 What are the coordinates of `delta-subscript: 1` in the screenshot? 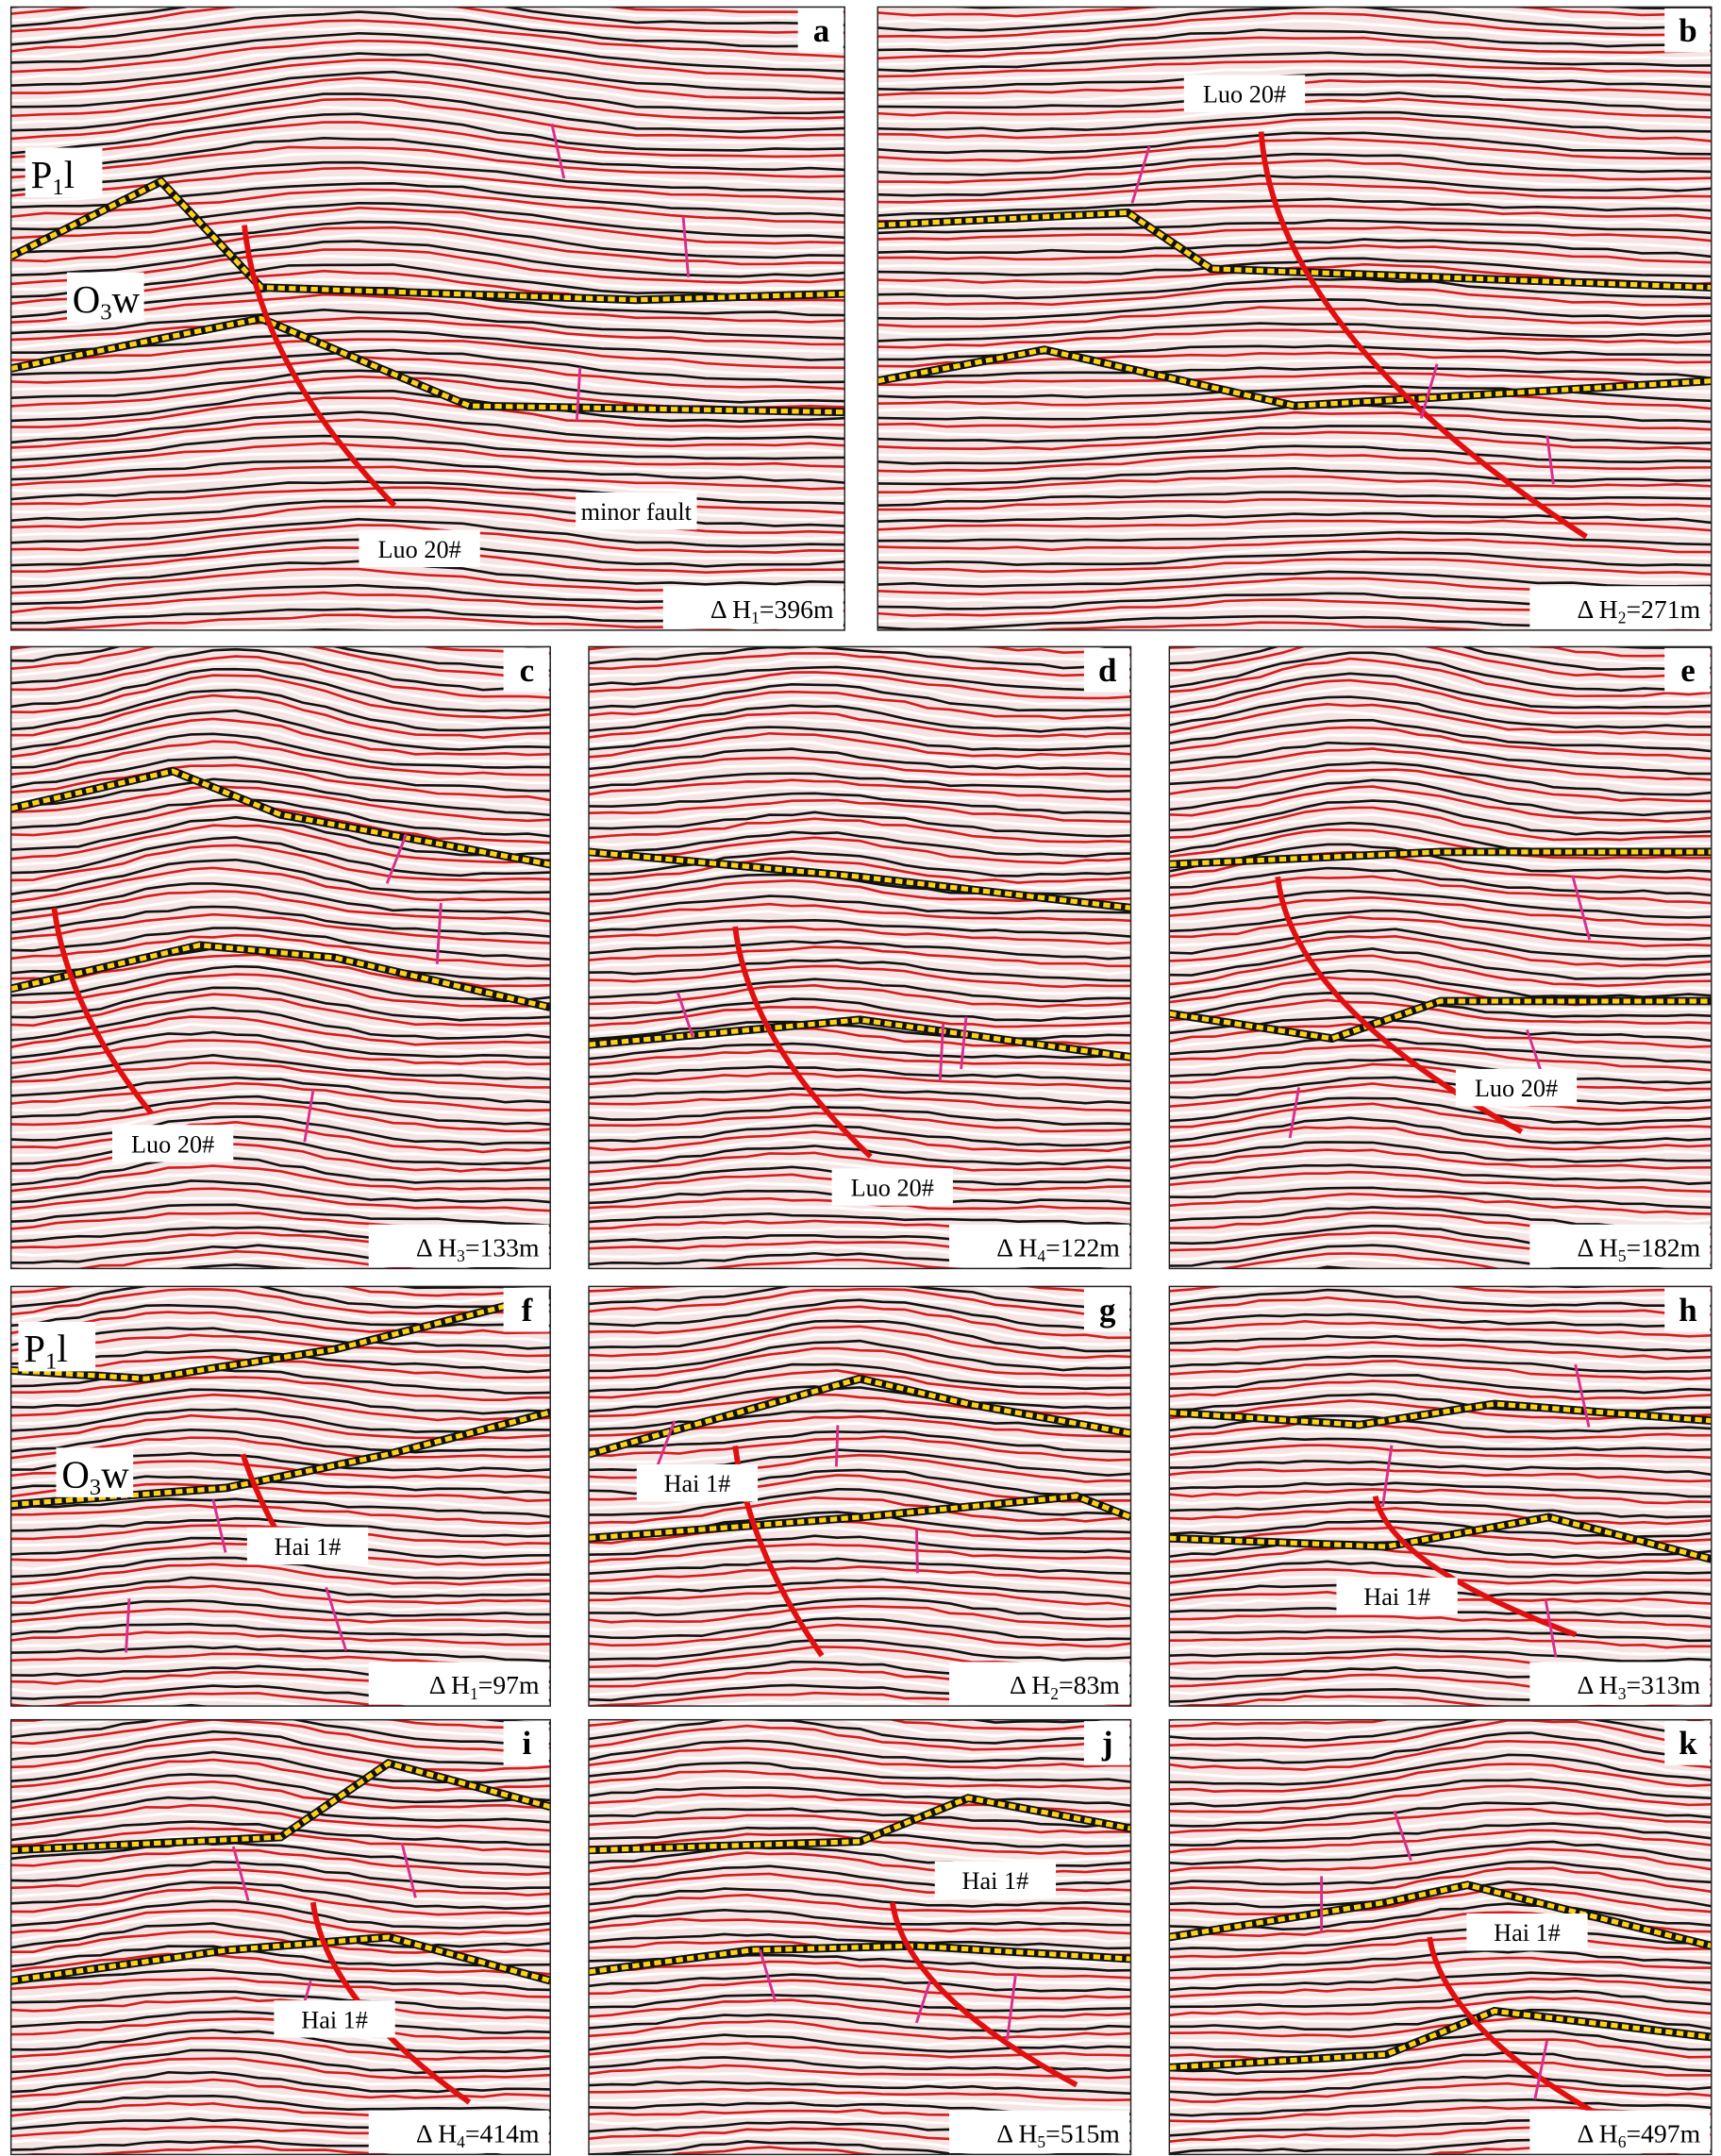 It's located at (756, 618).